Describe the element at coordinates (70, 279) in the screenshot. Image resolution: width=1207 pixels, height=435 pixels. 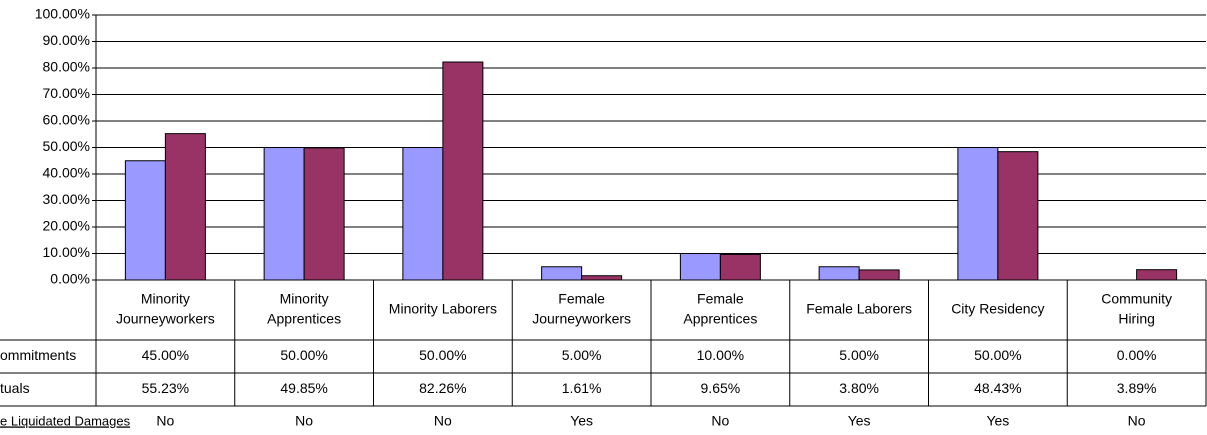
I see `y-tick-label: 0.00%` at that location.